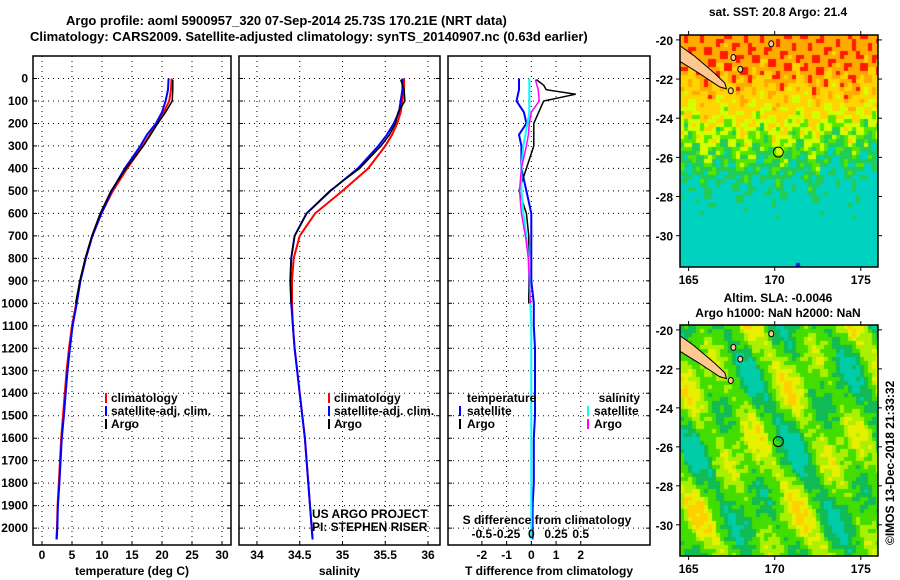 The width and height of the screenshot is (900, 580). What do you see at coordinates (14, 371) in the screenshot?
I see `y-tick-label: 1300` at bounding box center [14, 371].